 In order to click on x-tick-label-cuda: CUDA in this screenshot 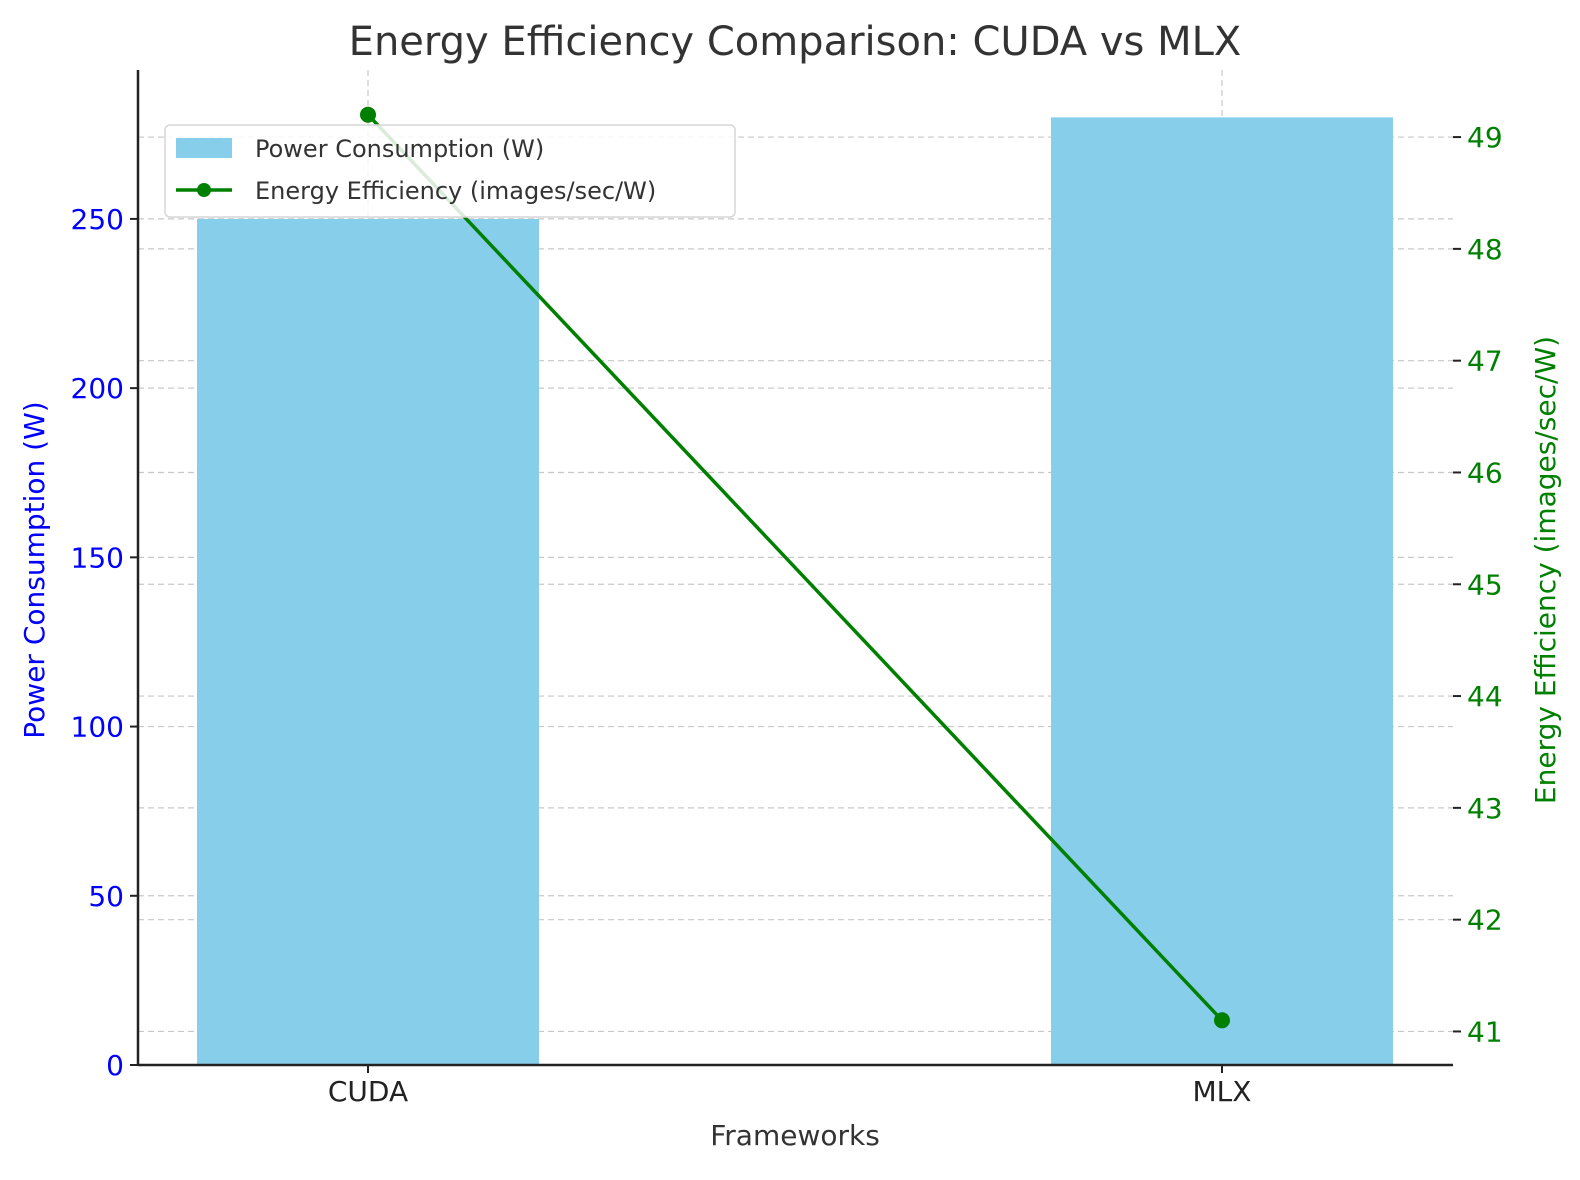, I will do `click(368, 1091)`.